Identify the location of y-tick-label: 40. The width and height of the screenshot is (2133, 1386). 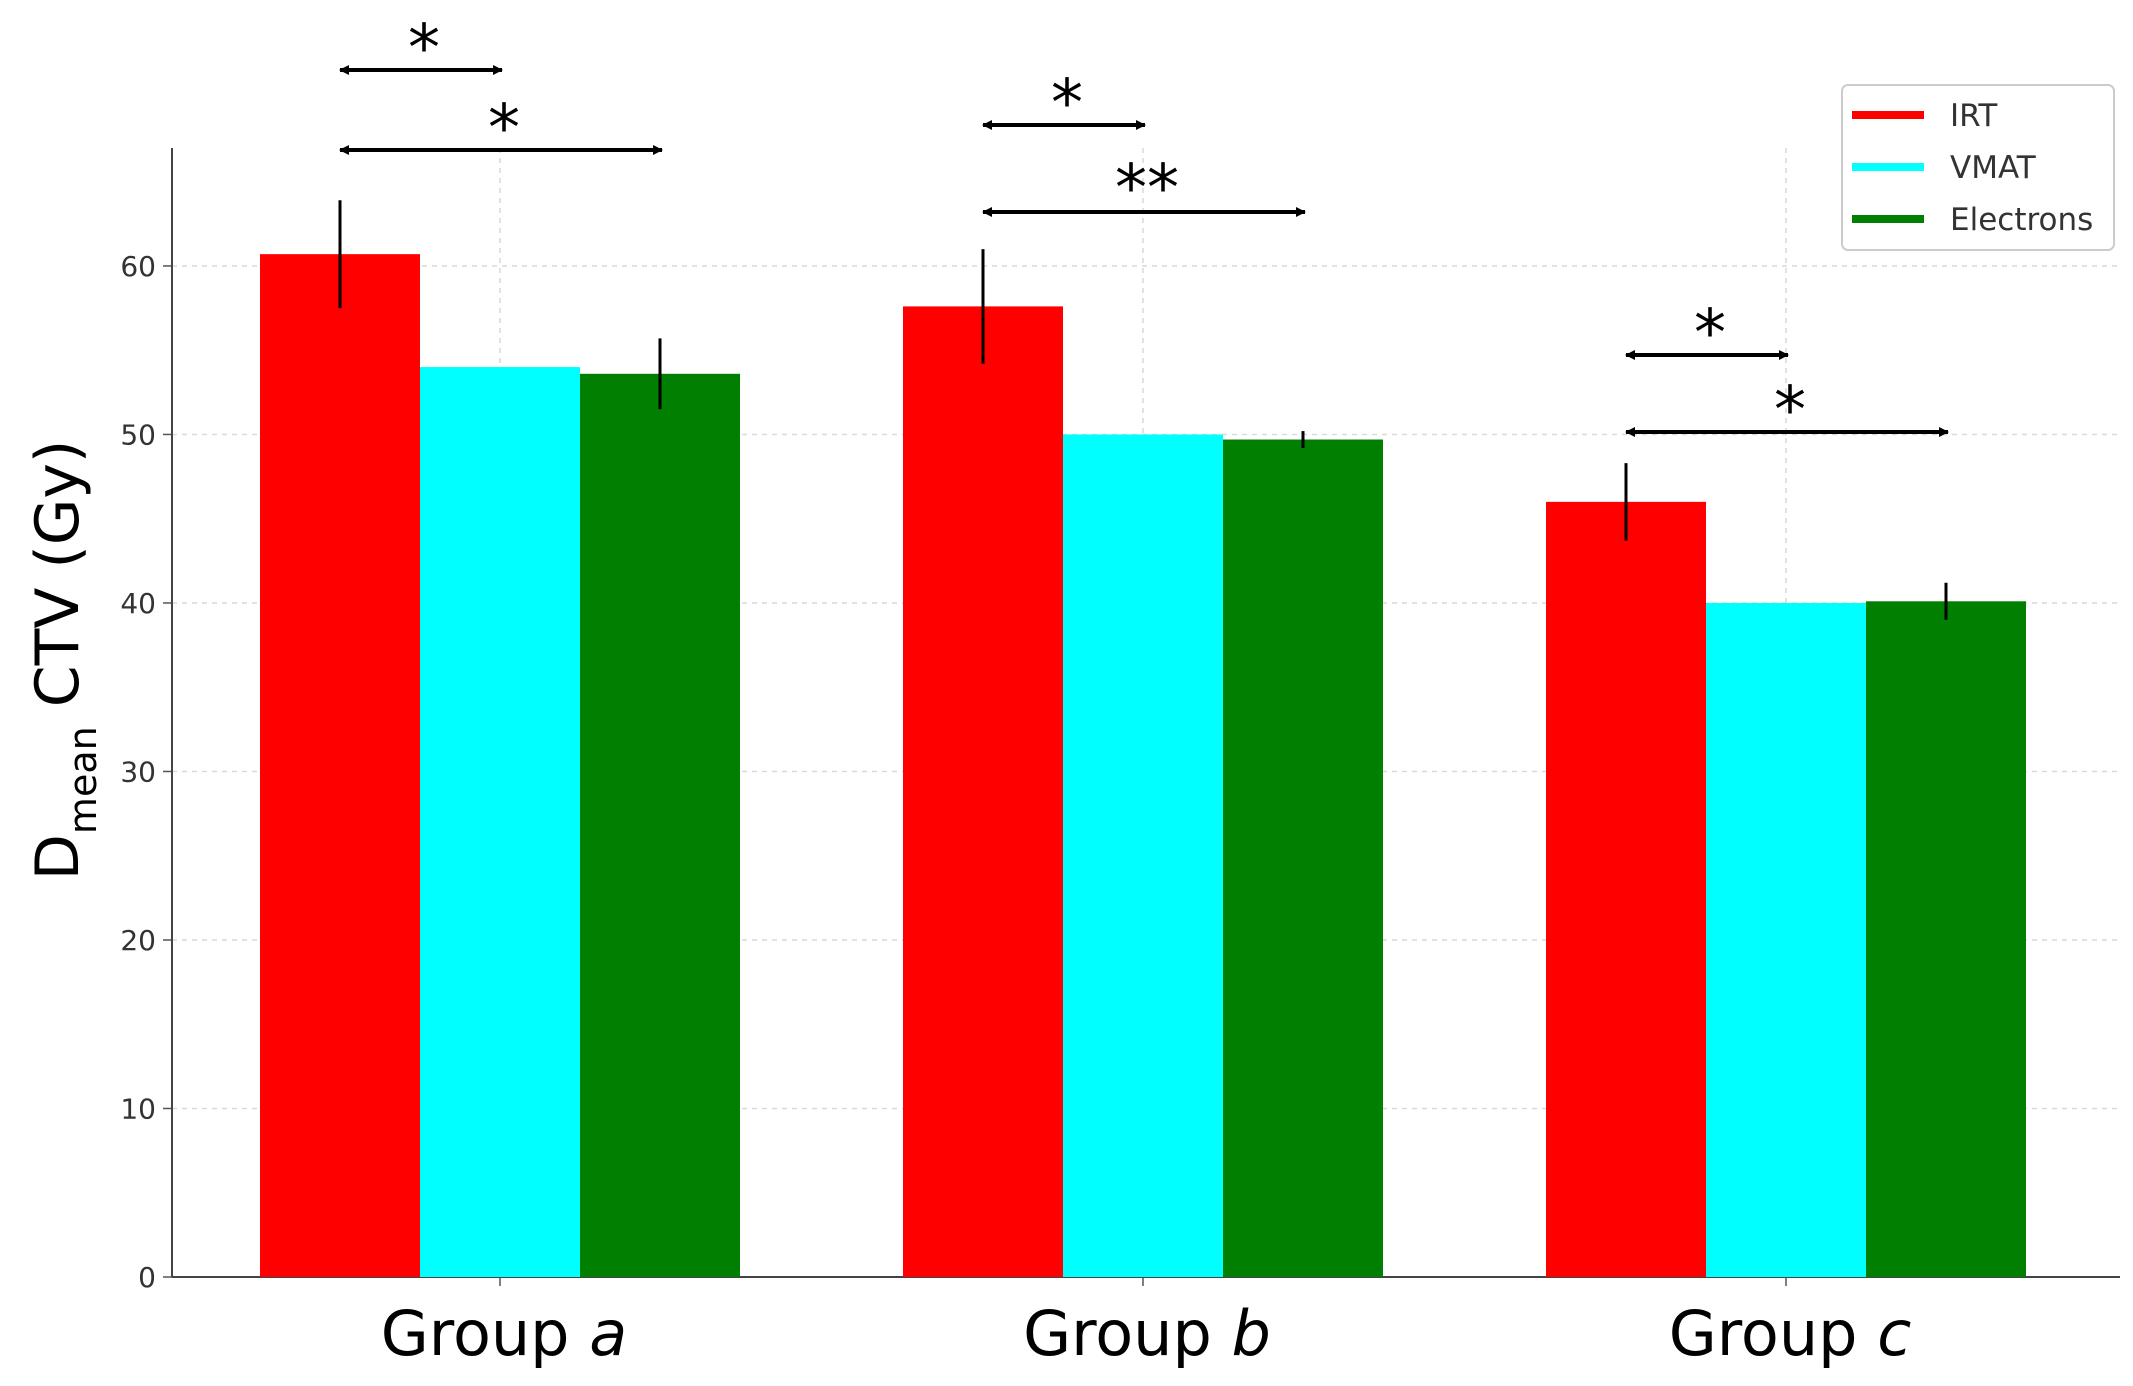
(138, 603).